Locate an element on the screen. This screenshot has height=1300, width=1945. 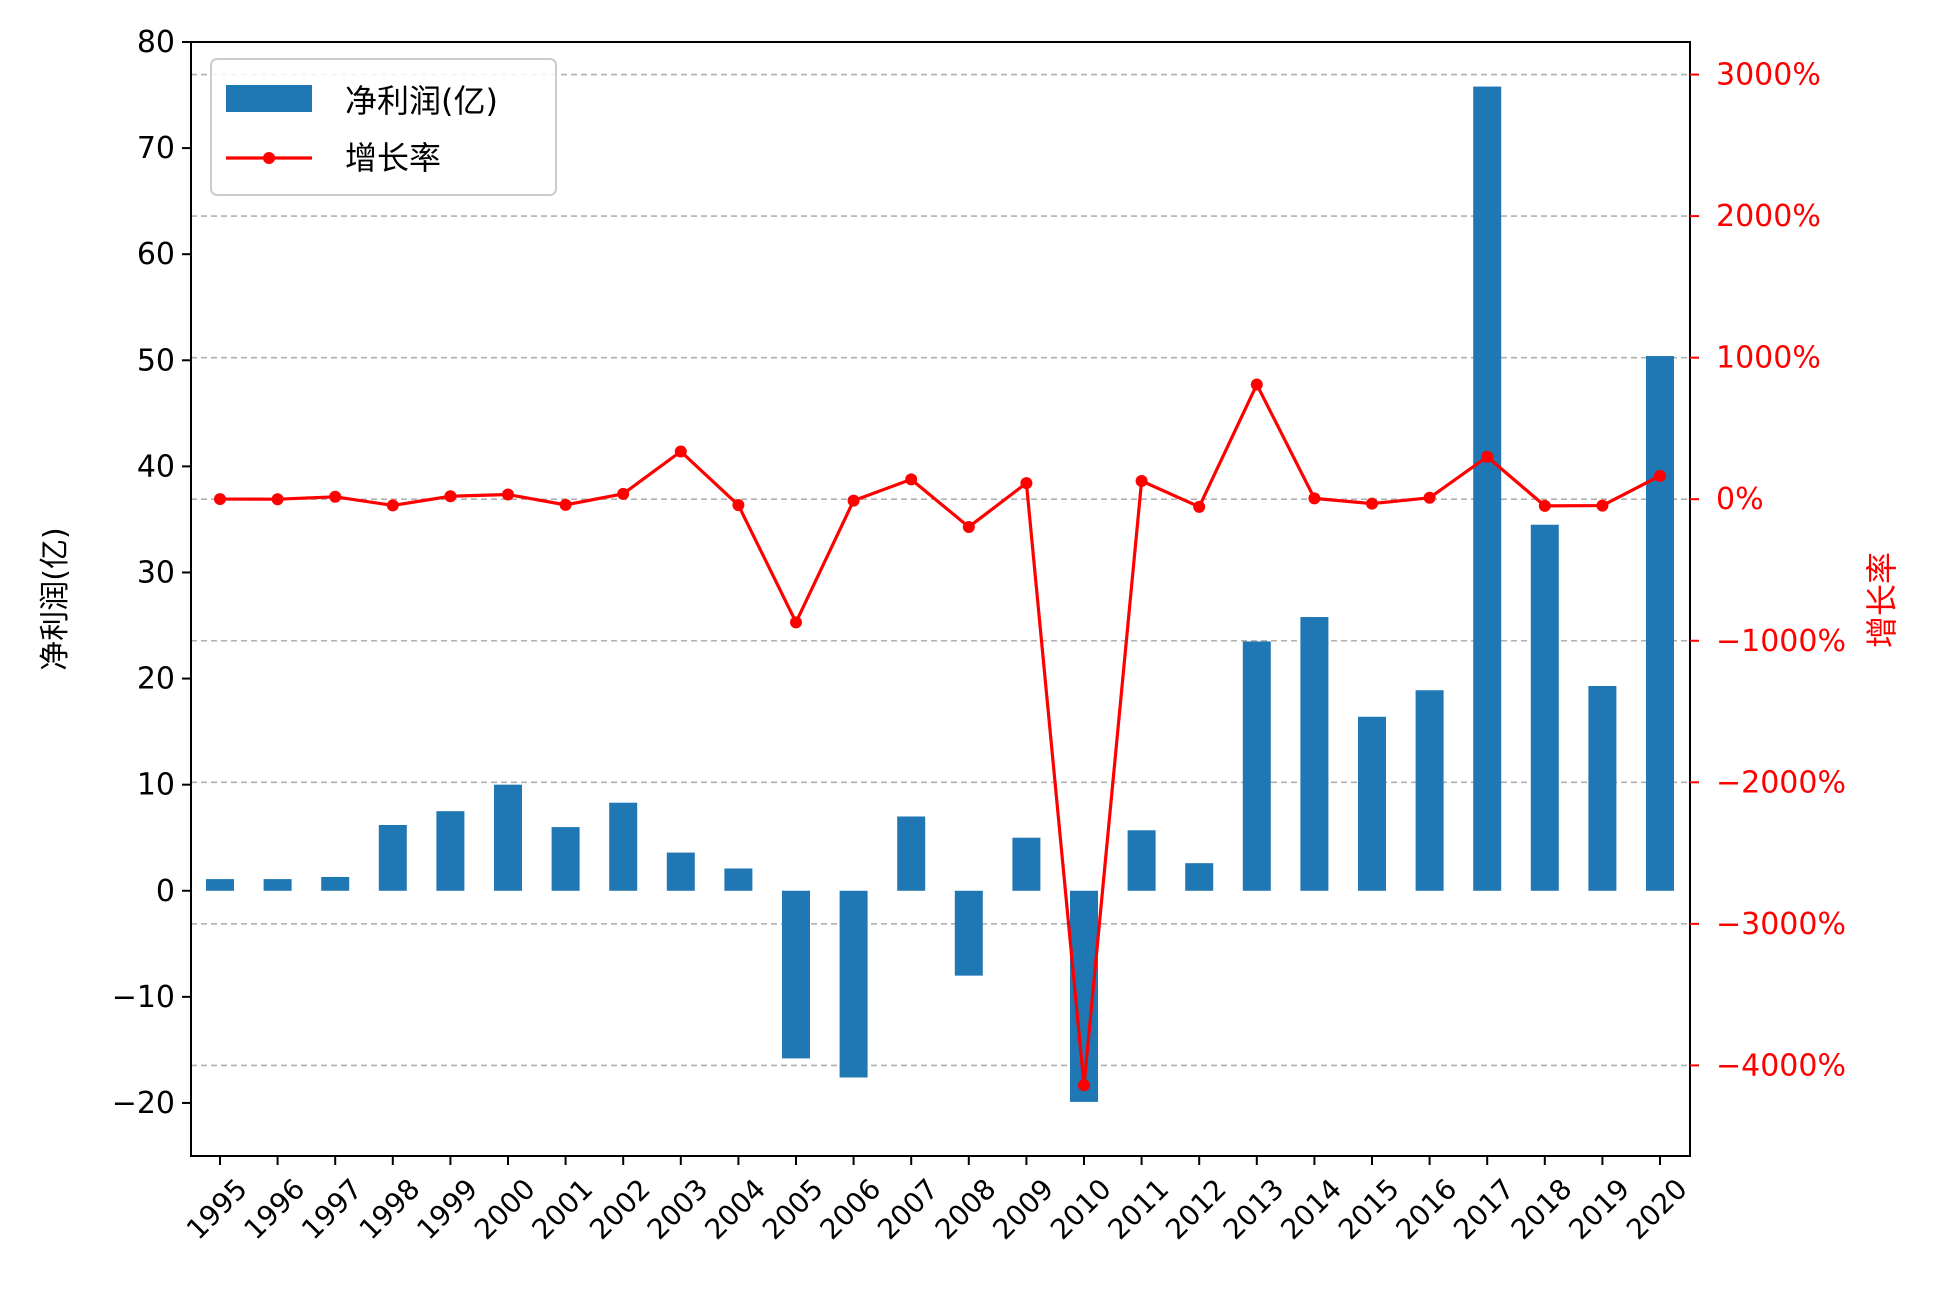
y2-tick-label: 0% is located at coordinates (1740, 499).